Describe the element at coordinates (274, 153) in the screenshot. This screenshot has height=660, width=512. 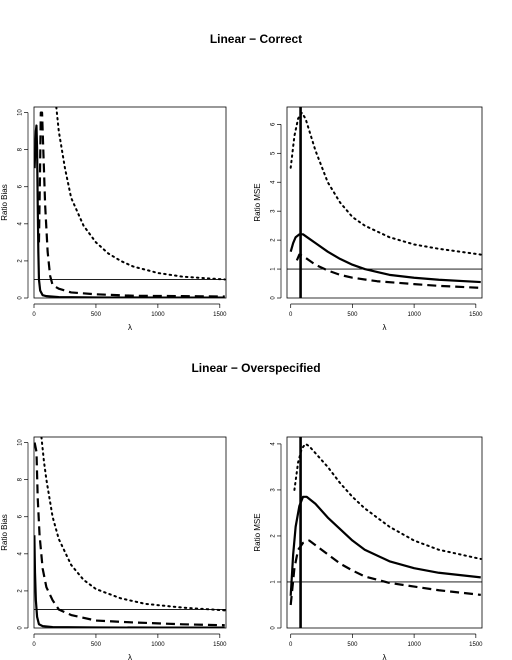
I see `y-tick-label: 5` at that location.